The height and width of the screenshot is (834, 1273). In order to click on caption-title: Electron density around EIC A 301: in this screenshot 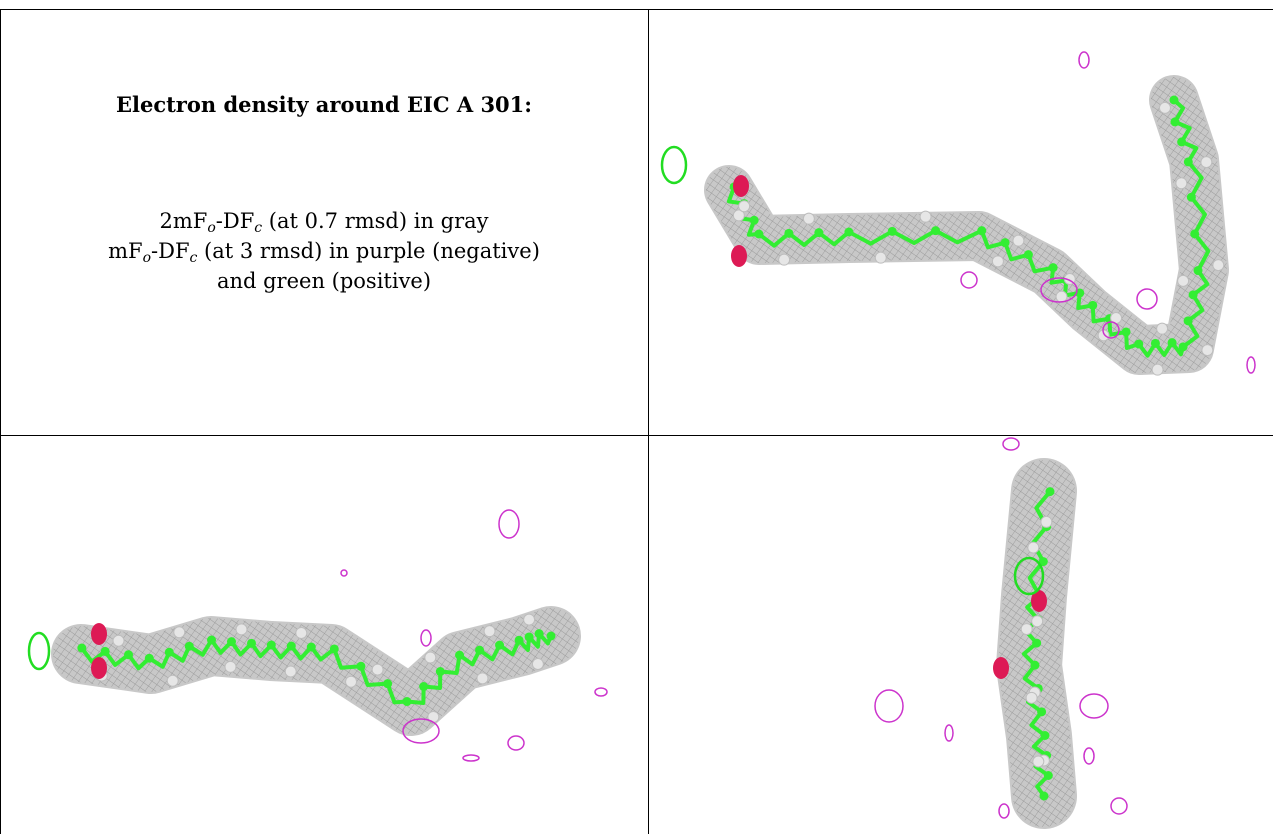, I will do `click(324, 104)`.